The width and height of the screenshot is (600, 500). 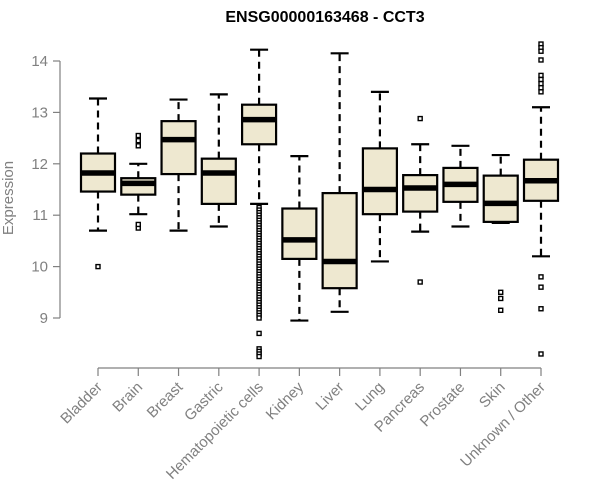 What do you see at coordinates (44, 318) in the screenshot?
I see `y-tick-label: 9` at bounding box center [44, 318].